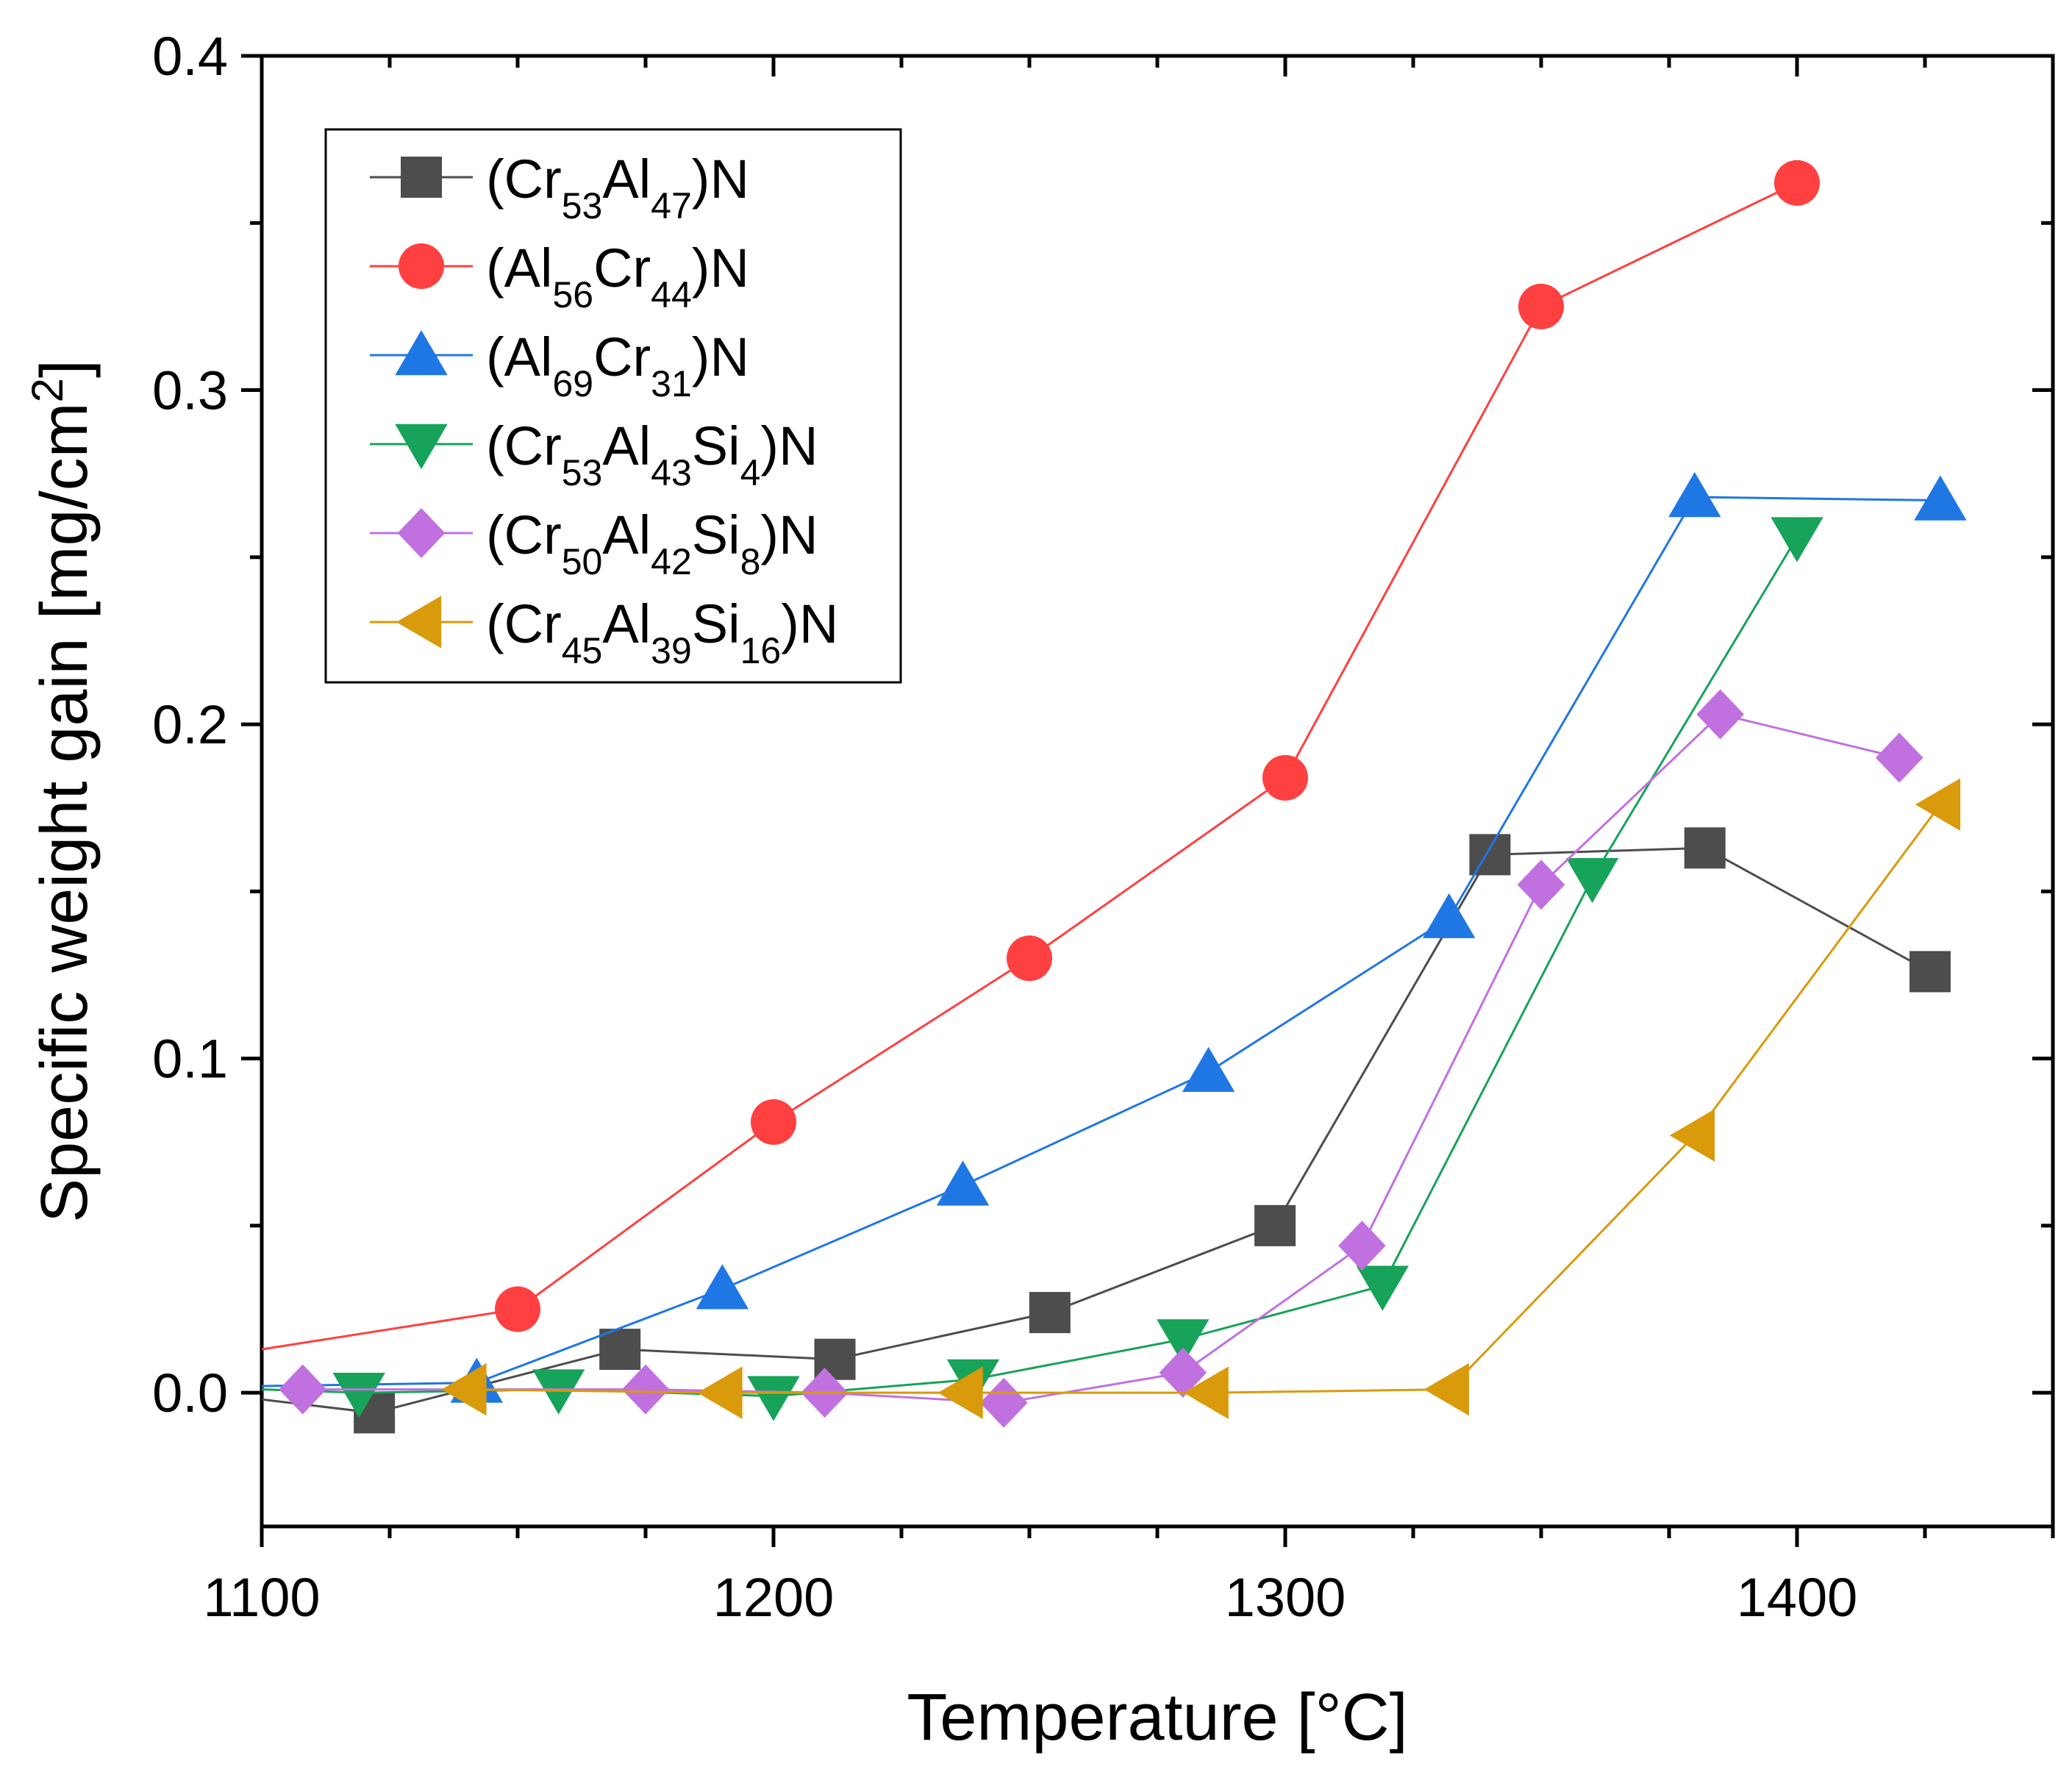 The width and height of the screenshot is (2072, 1786). Describe the element at coordinates (190, 57) in the screenshot. I see `y-tick-label: 0.4` at that location.